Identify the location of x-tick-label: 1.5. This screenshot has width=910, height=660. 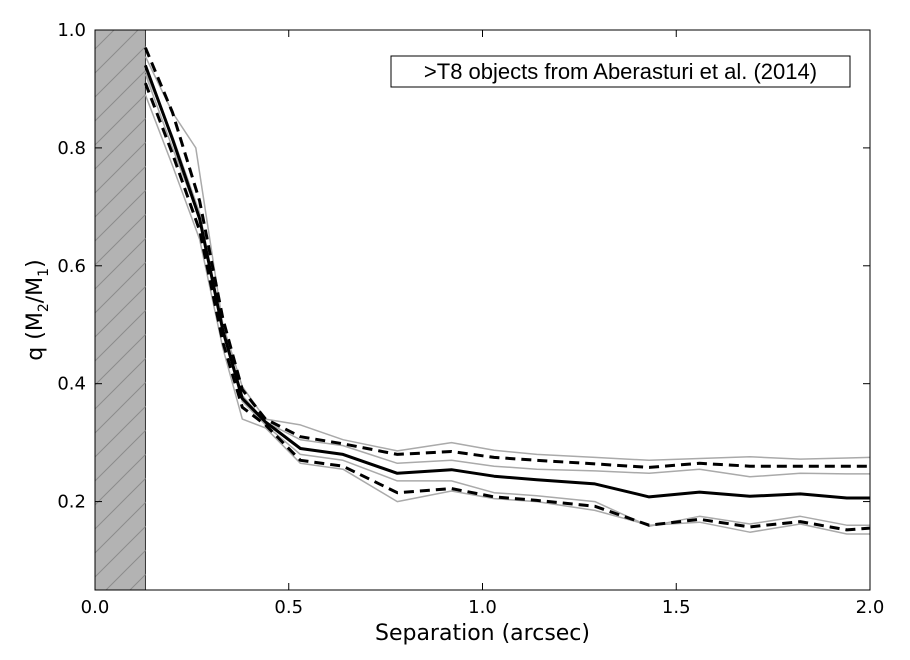
(676, 607).